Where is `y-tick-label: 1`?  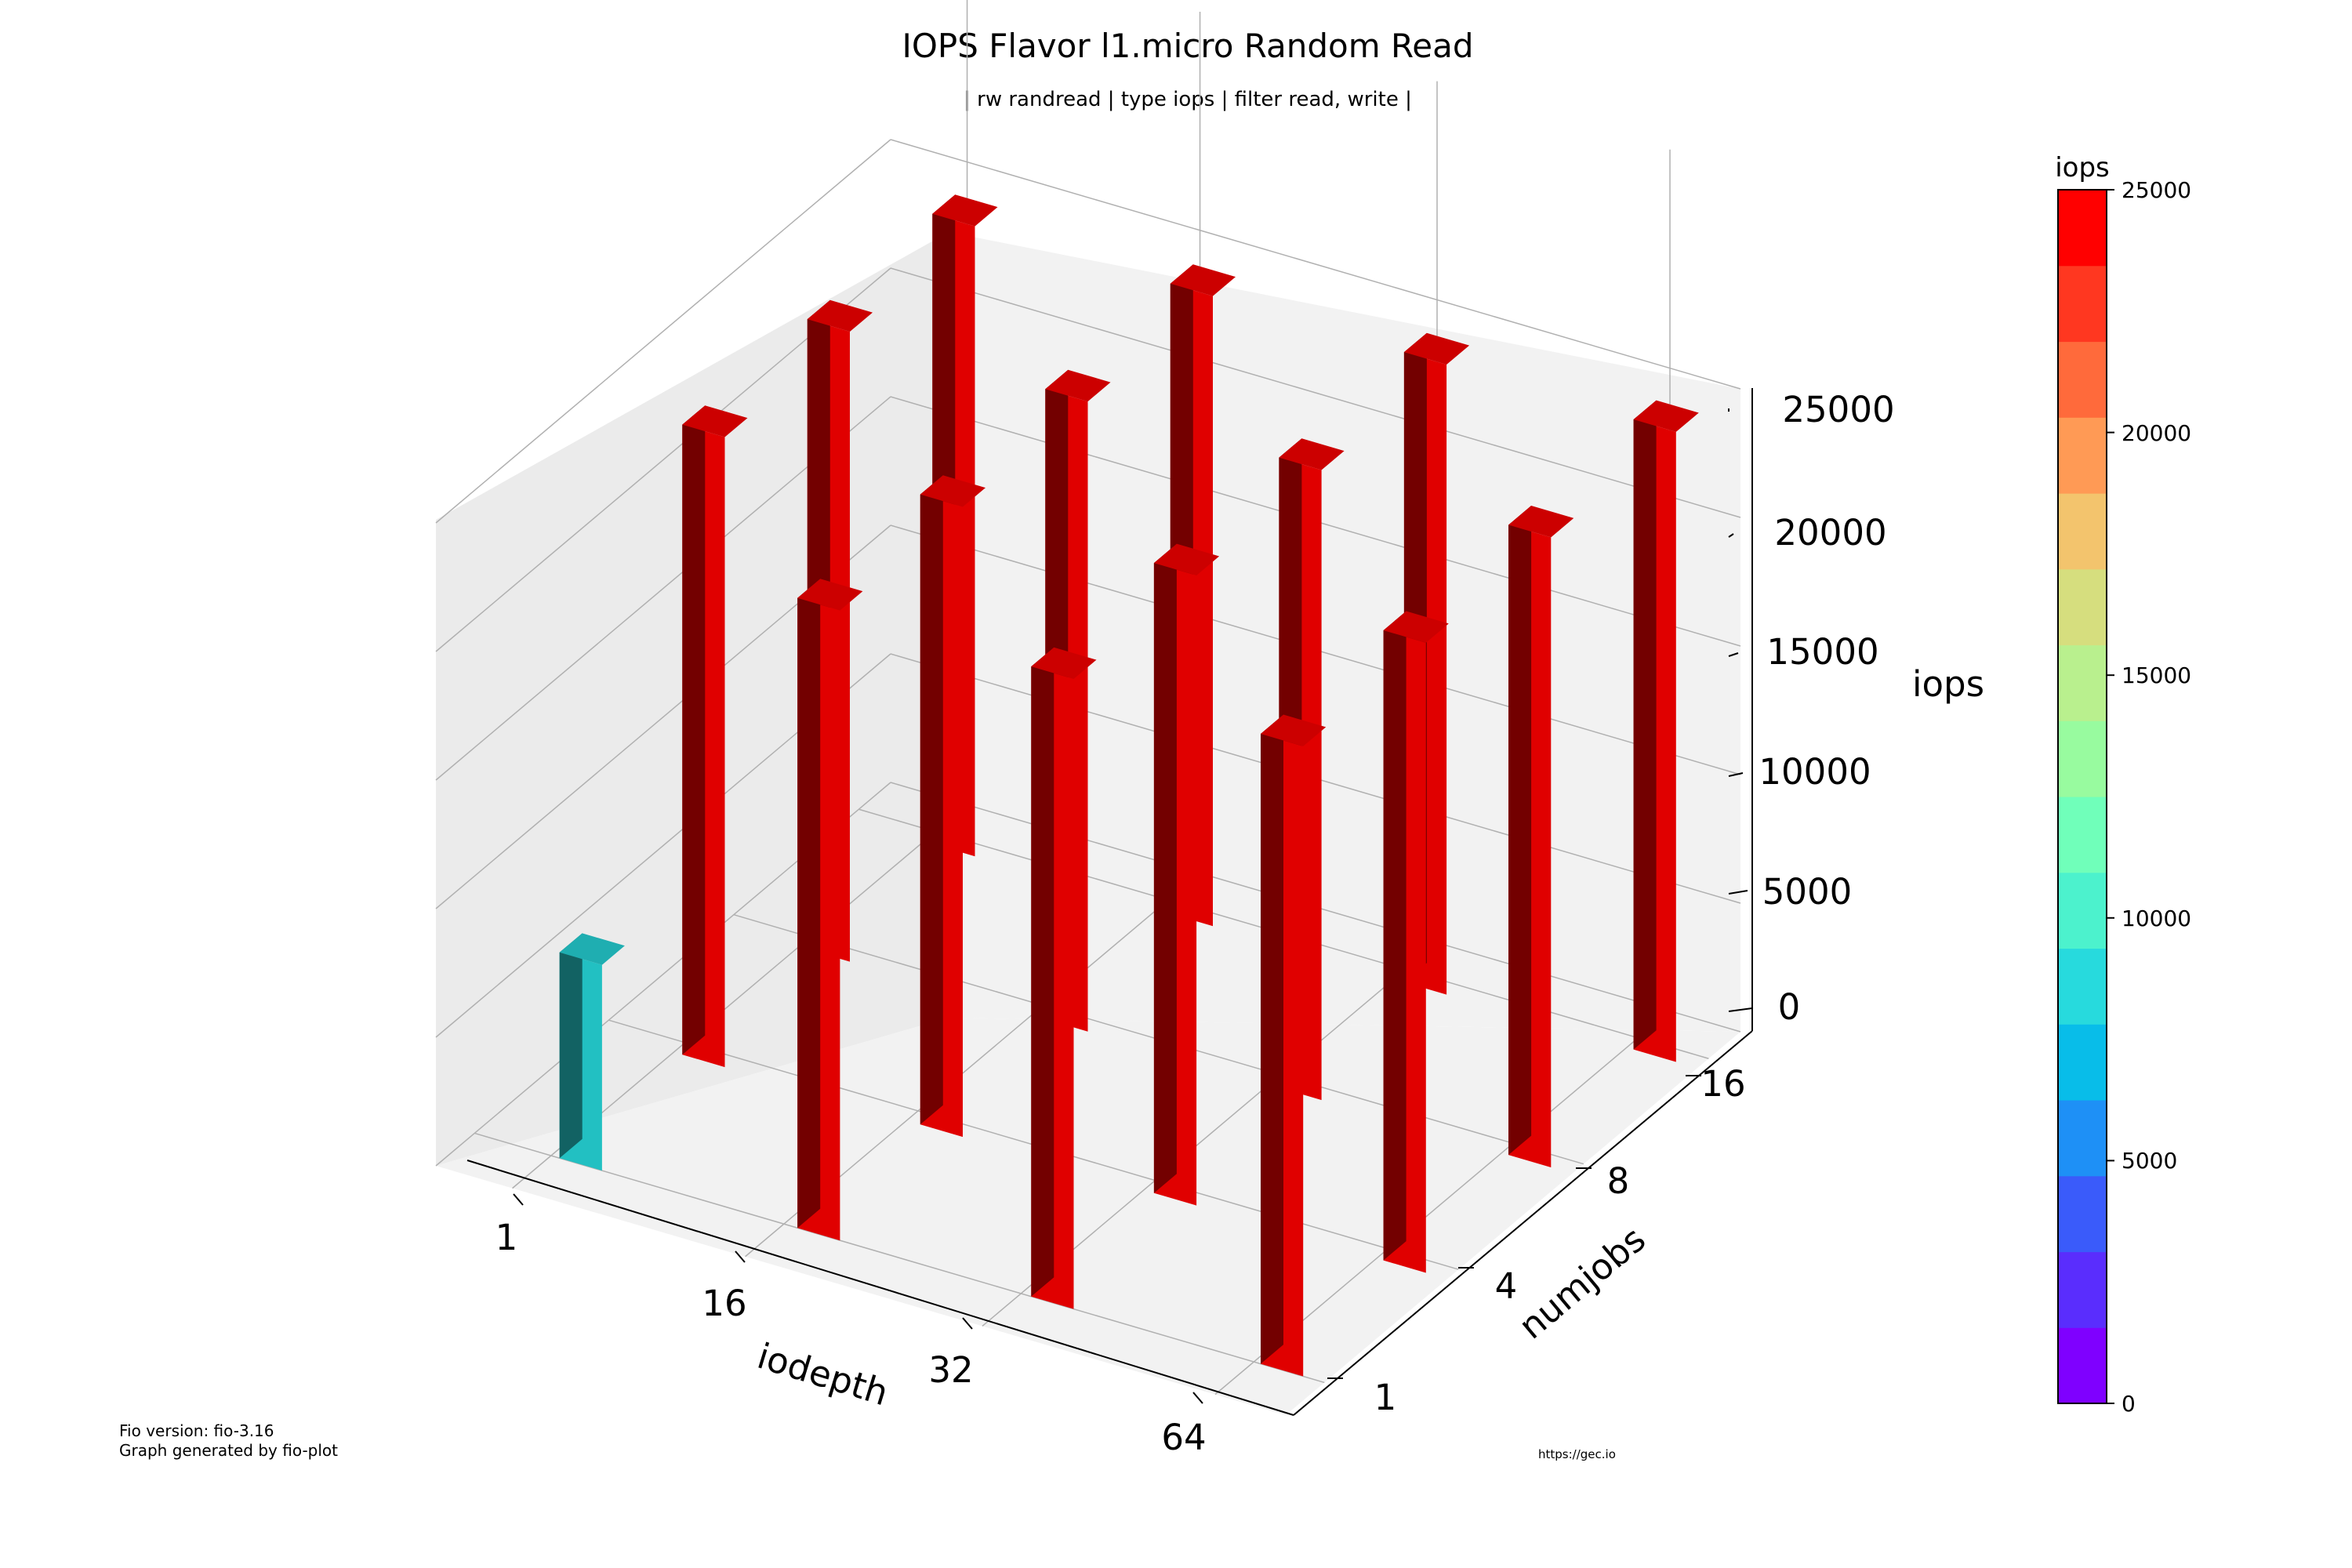 y-tick-label: 1 is located at coordinates (1385, 1397).